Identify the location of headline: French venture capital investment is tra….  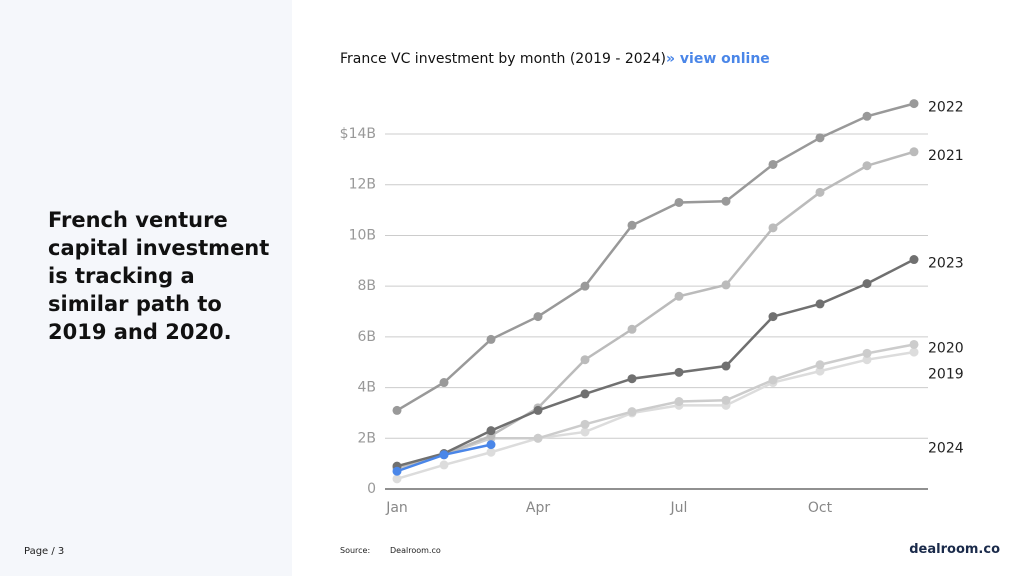
(159, 276).